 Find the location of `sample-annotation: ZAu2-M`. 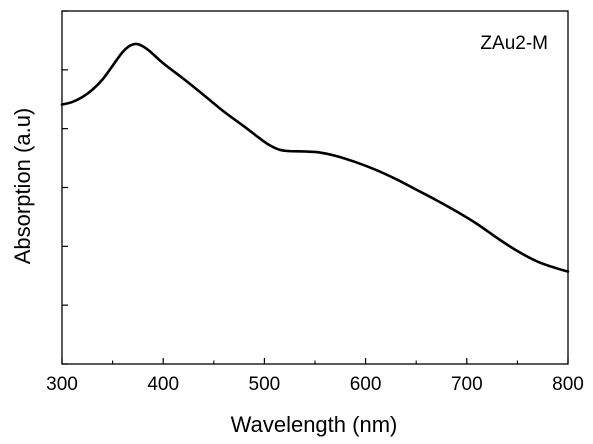

sample-annotation: ZAu2-M is located at coordinates (514, 43).